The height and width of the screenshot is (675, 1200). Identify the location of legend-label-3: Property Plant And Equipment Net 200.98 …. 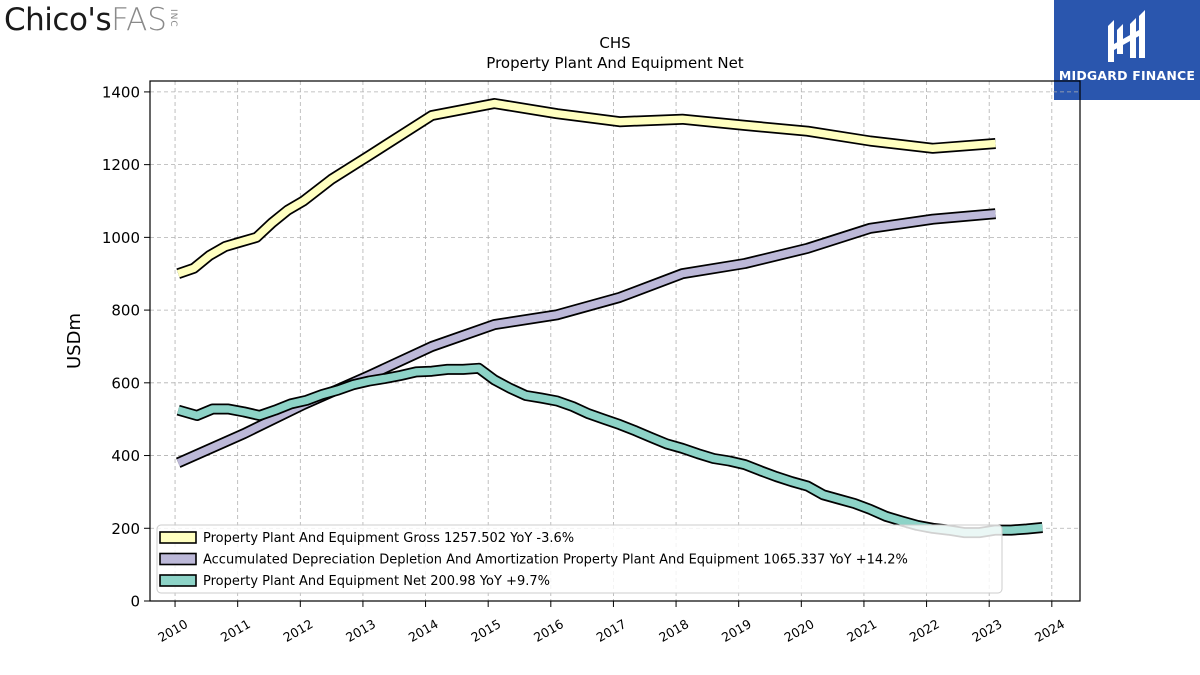
(376, 581).